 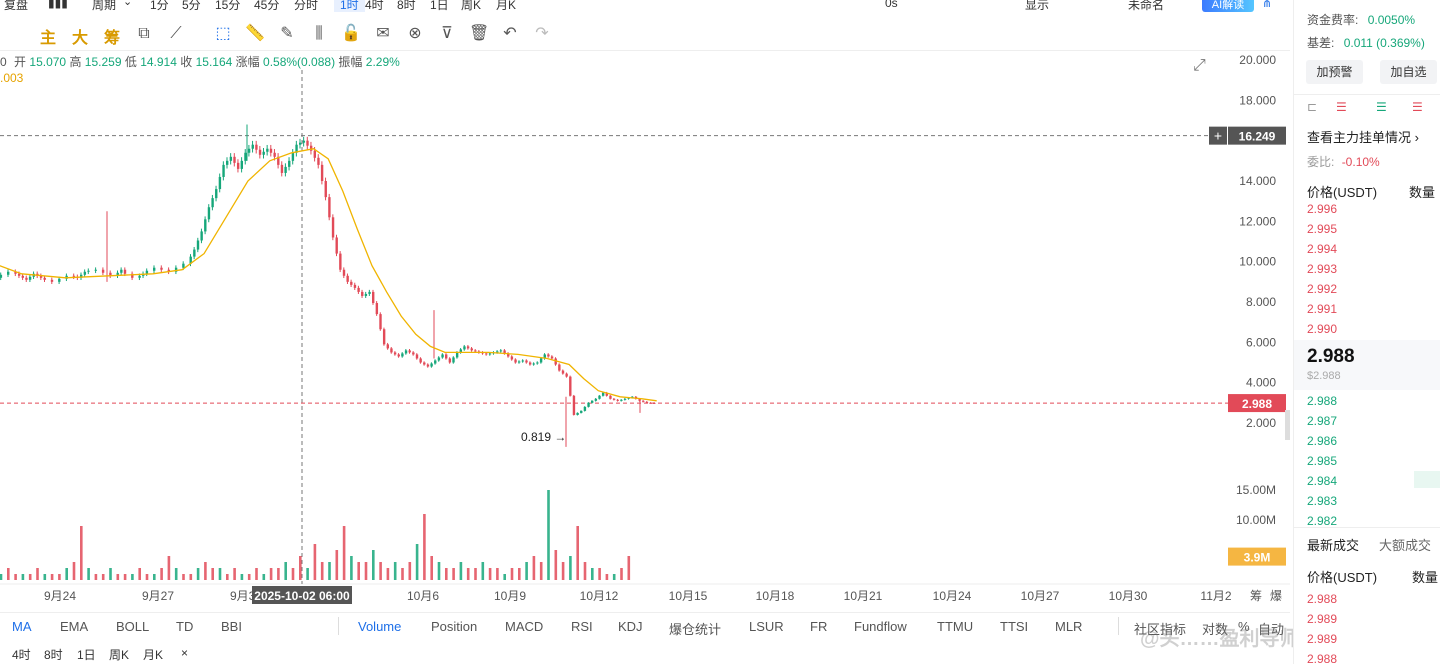 What do you see at coordinates (1322, 269) in the screenshot?
I see `ask-row: 2.993` at bounding box center [1322, 269].